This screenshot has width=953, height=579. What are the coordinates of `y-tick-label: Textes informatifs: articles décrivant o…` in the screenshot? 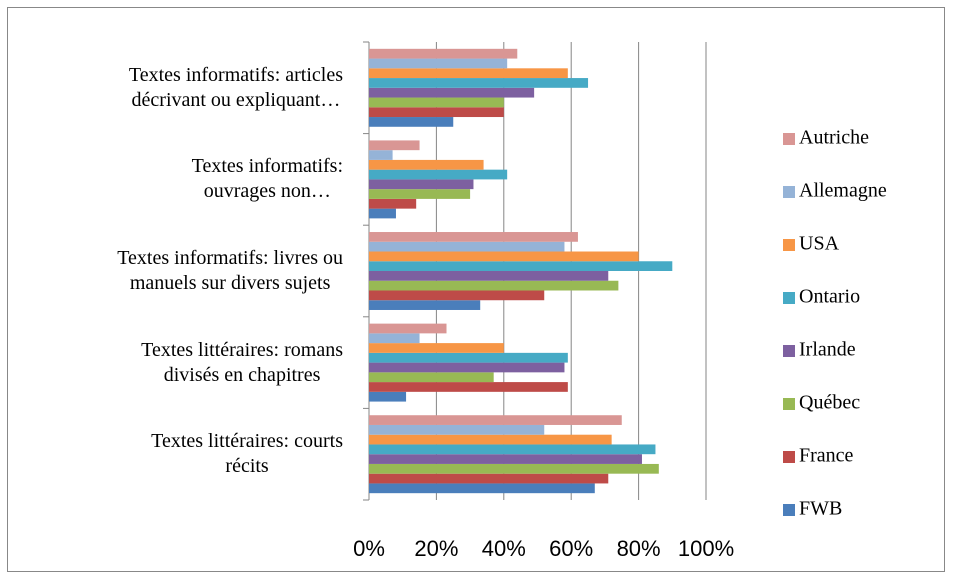 It's located at (235, 87).